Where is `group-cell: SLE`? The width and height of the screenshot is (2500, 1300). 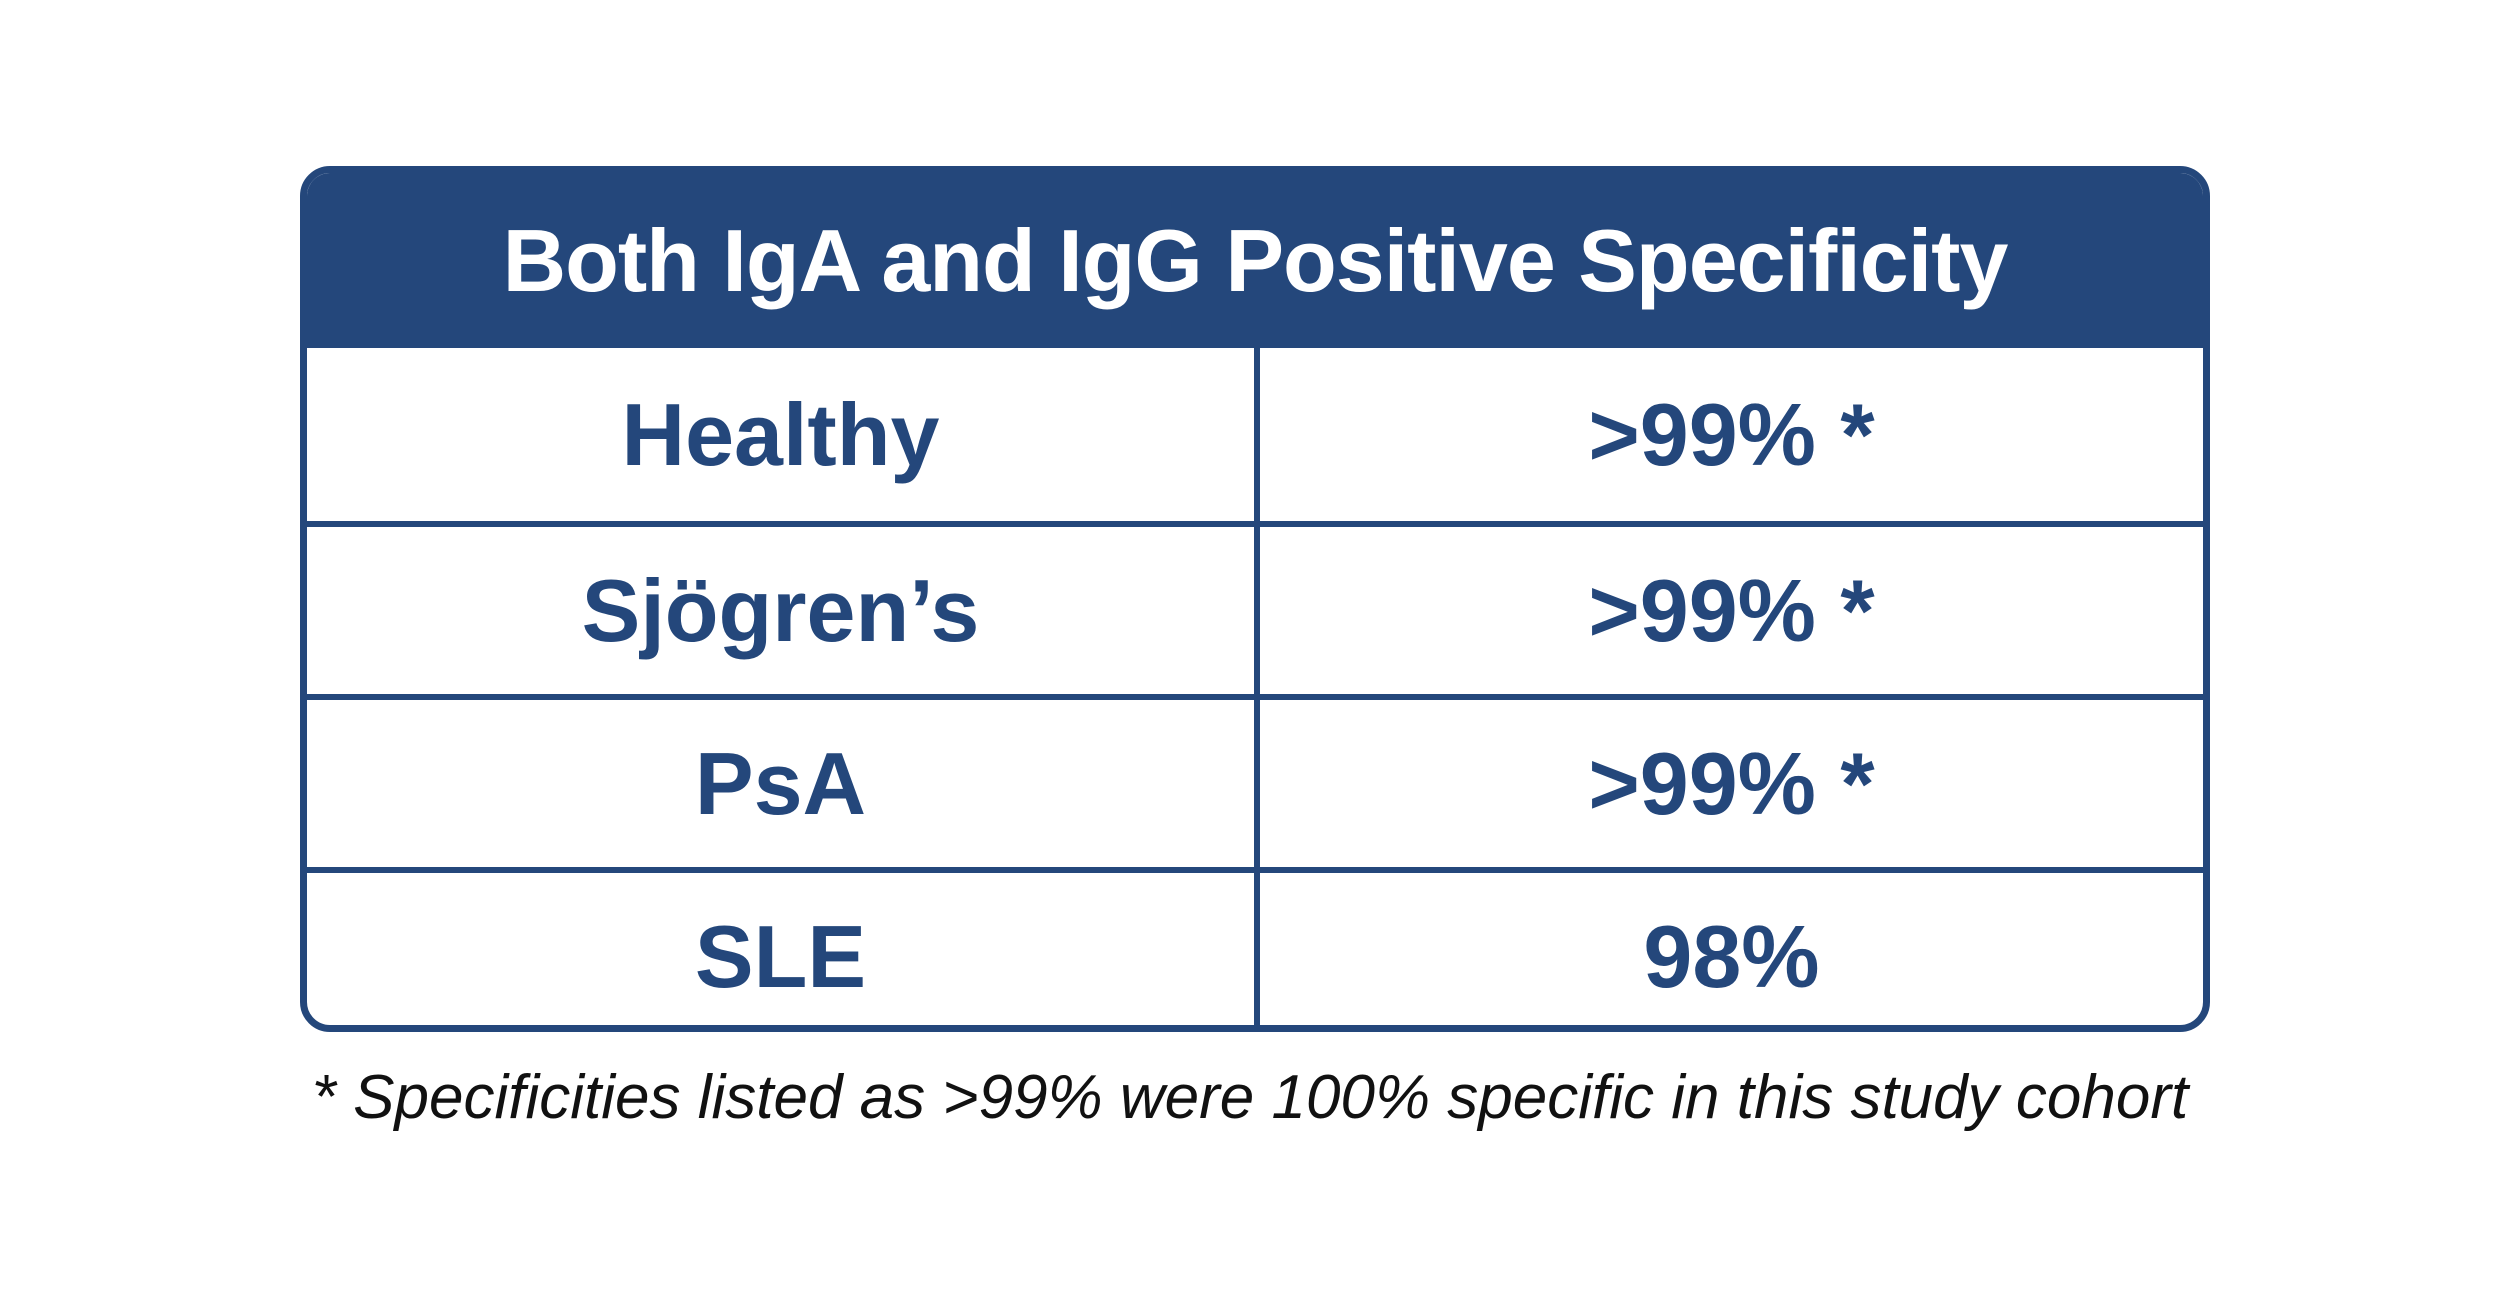
group-cell: SLE is located at coordinates (783, 949).